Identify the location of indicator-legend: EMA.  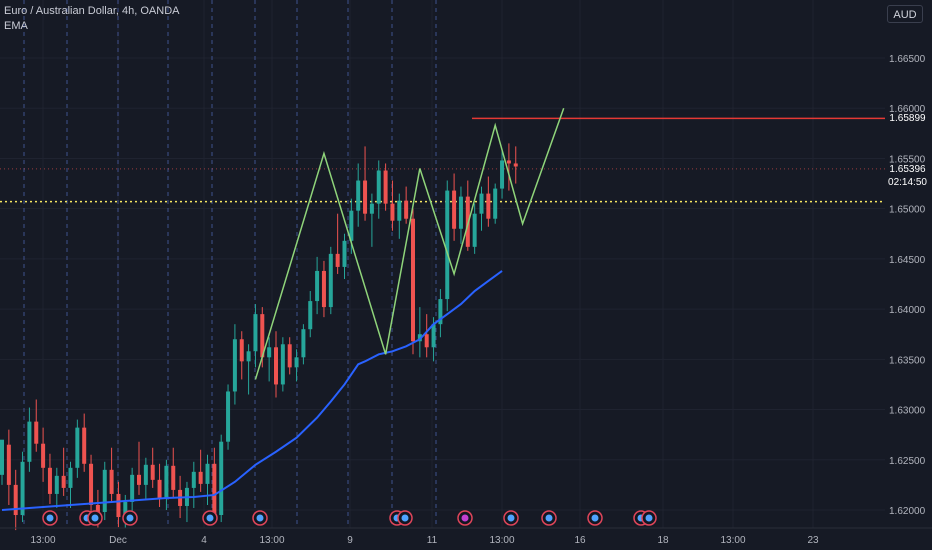
(16, 26).